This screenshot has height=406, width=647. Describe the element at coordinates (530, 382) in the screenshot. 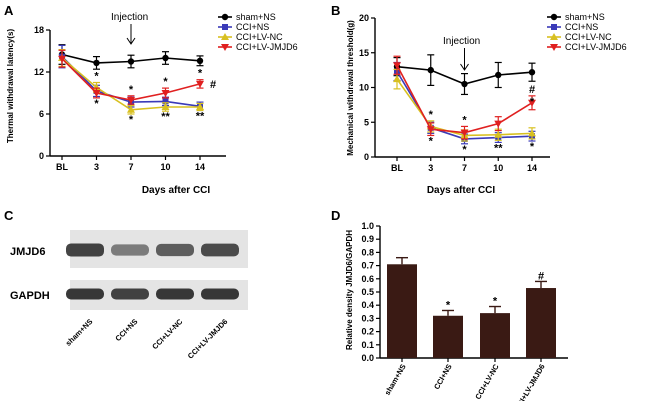

I see `panel-d-xtick-label: CCI+LV-JMJD6` at that location.